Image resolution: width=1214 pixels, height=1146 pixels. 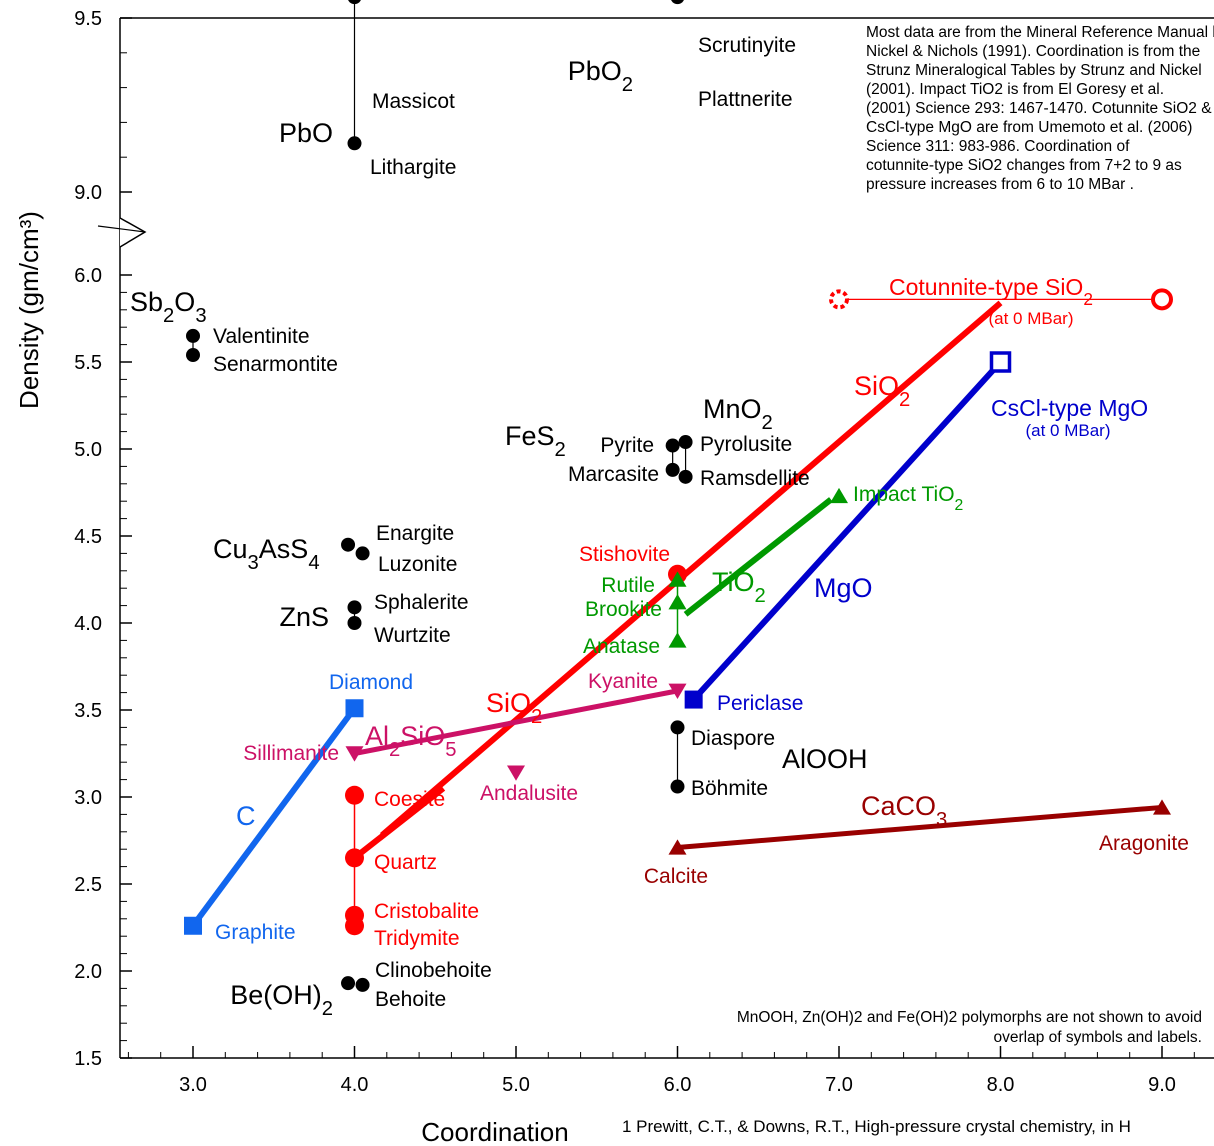 What do you see at coordinates (613, 474) in the screenshot?
I see `label-marcasite: Marcasite` at bounding box center [613, 474].